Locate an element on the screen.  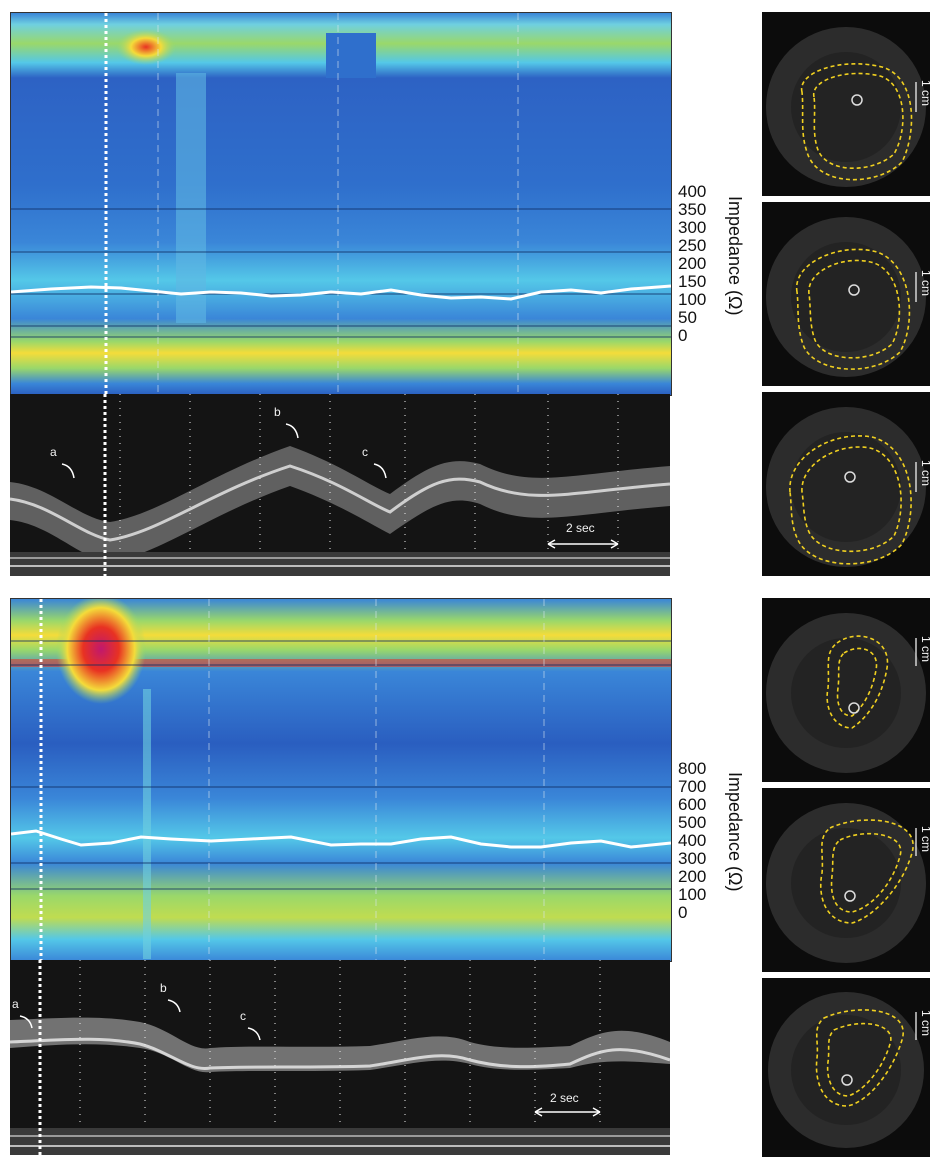
scale-1-tick-350: 350 is located at coordinates (692, 209).